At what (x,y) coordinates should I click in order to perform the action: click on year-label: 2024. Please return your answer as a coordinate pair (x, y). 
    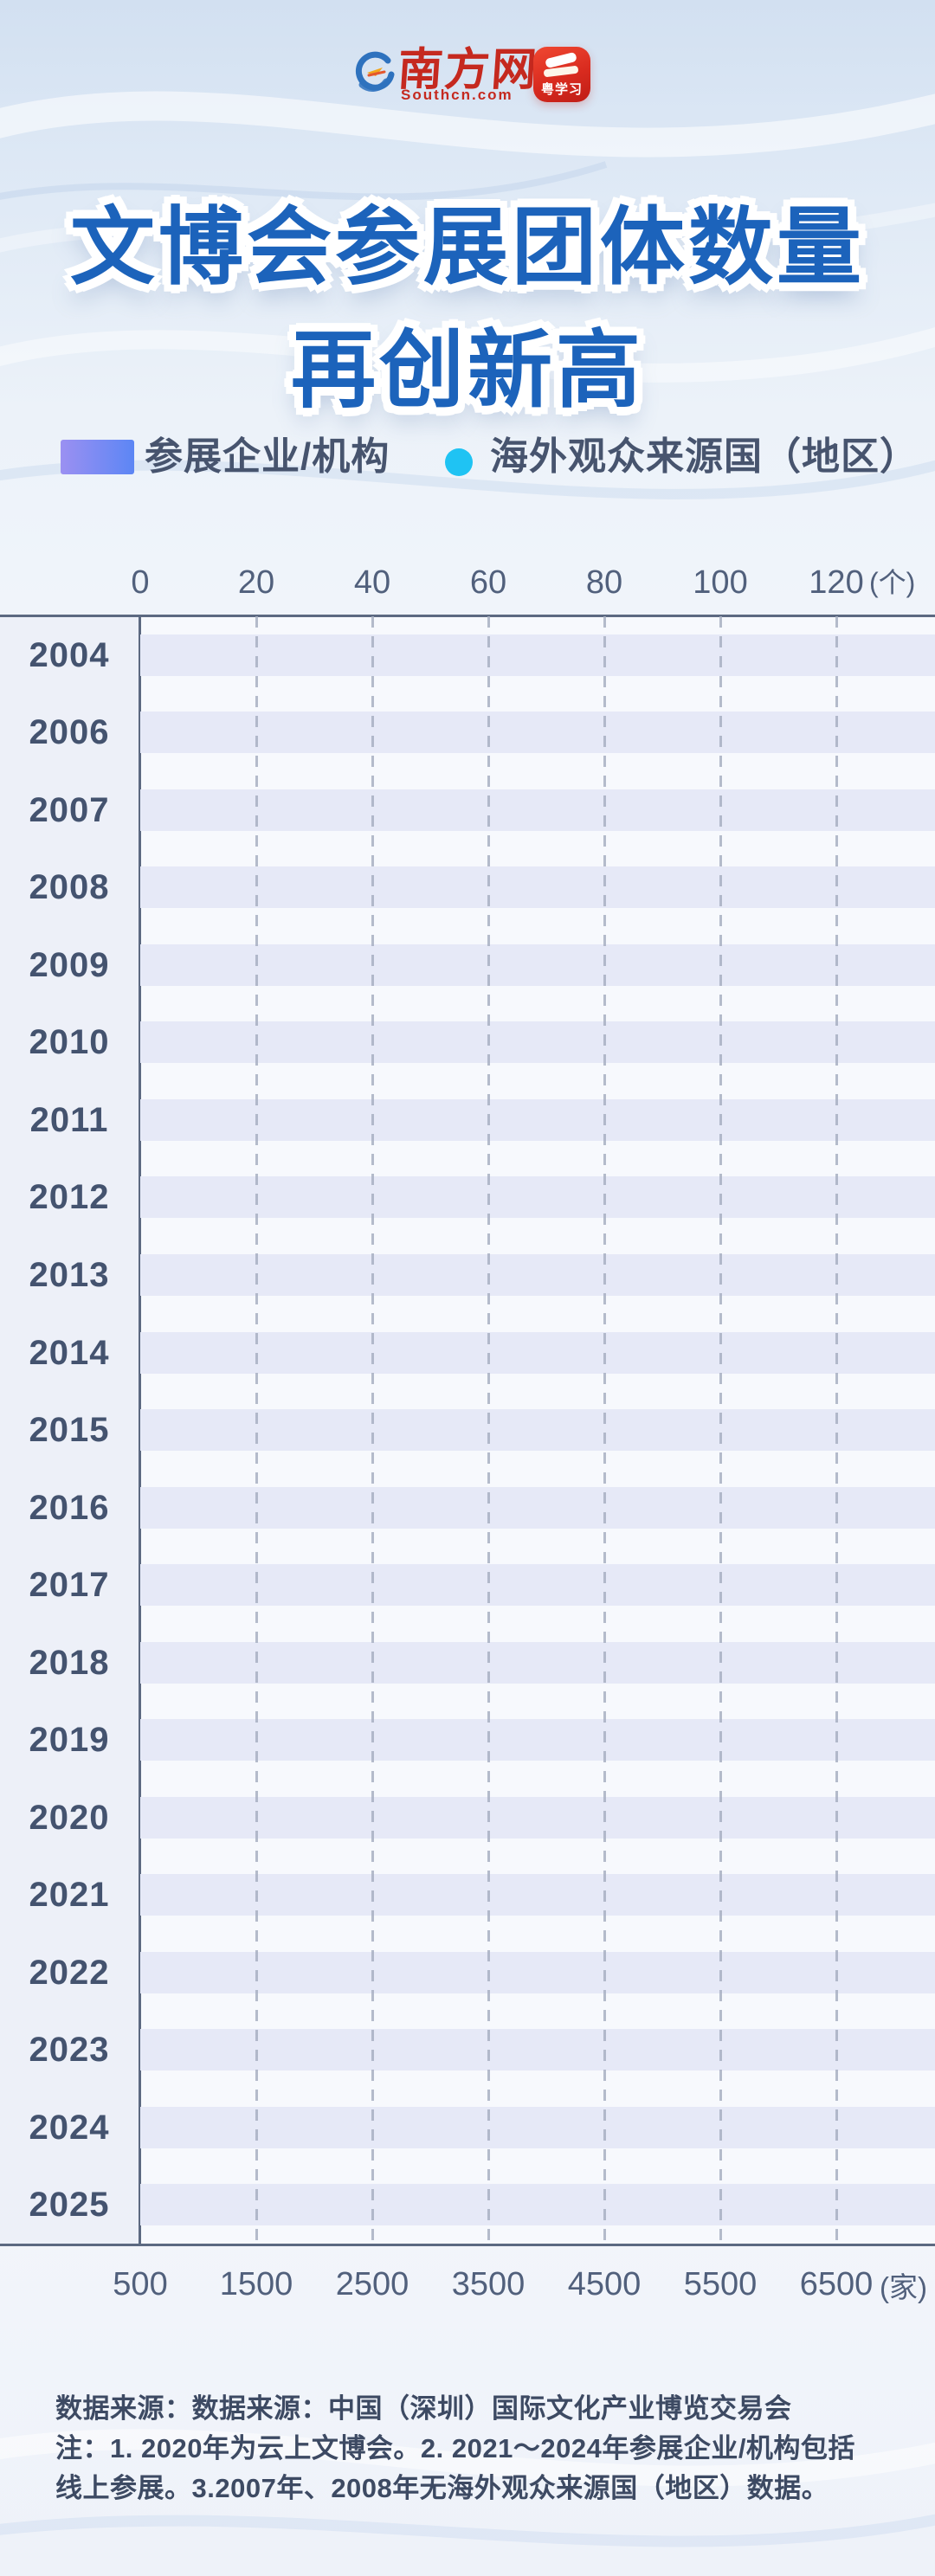
    Looking at the image, I should click on (69, 2127).